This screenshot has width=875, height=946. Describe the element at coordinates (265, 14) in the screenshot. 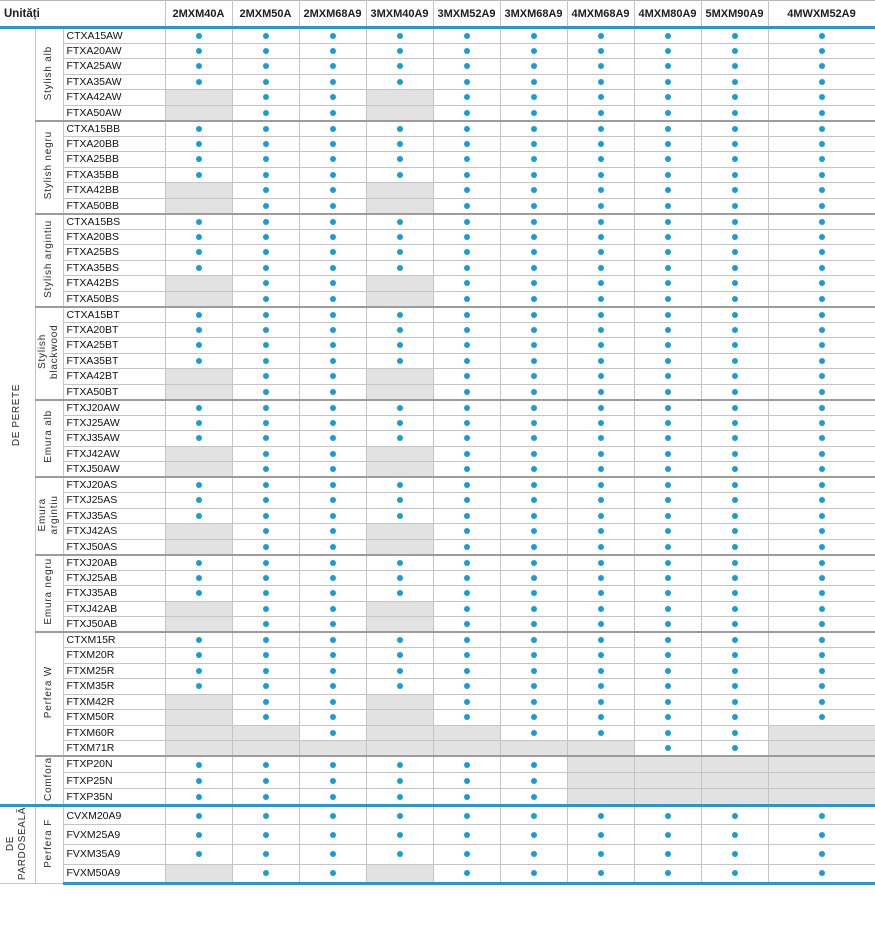

I see `column-header: 2MXM50A` at that location.